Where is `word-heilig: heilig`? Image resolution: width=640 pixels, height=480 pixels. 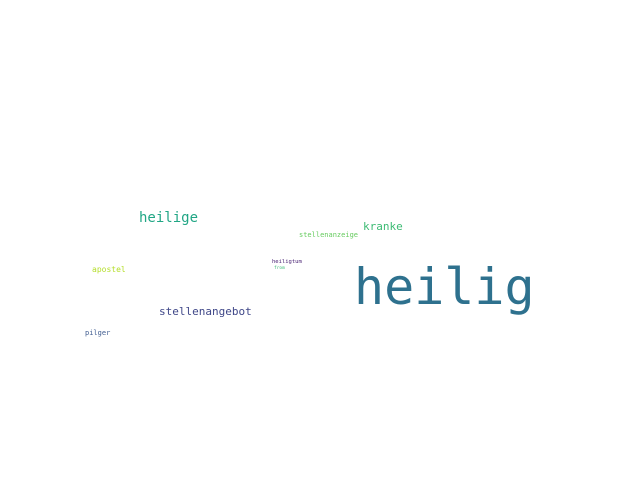
word-heilig: heilig is located at coordinates (444, 287).